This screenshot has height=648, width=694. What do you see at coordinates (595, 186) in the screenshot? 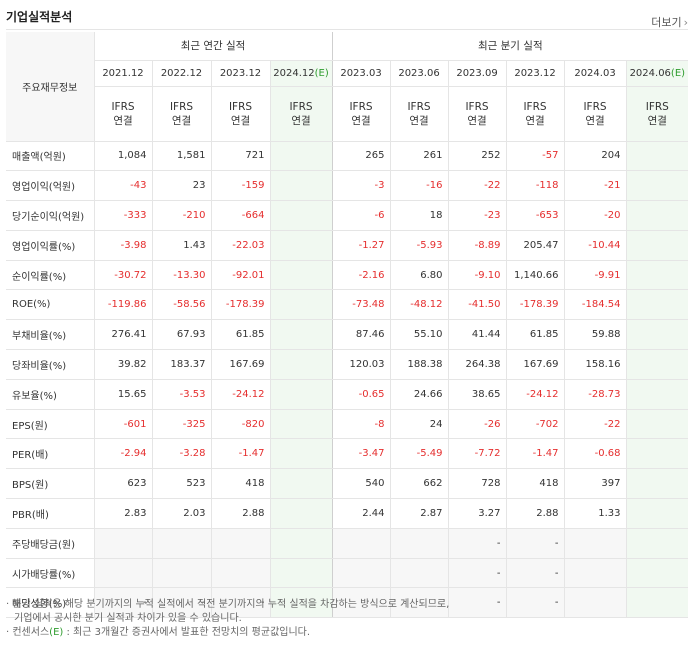
I see `table-cell: -21` at bounding box center [595, 186].